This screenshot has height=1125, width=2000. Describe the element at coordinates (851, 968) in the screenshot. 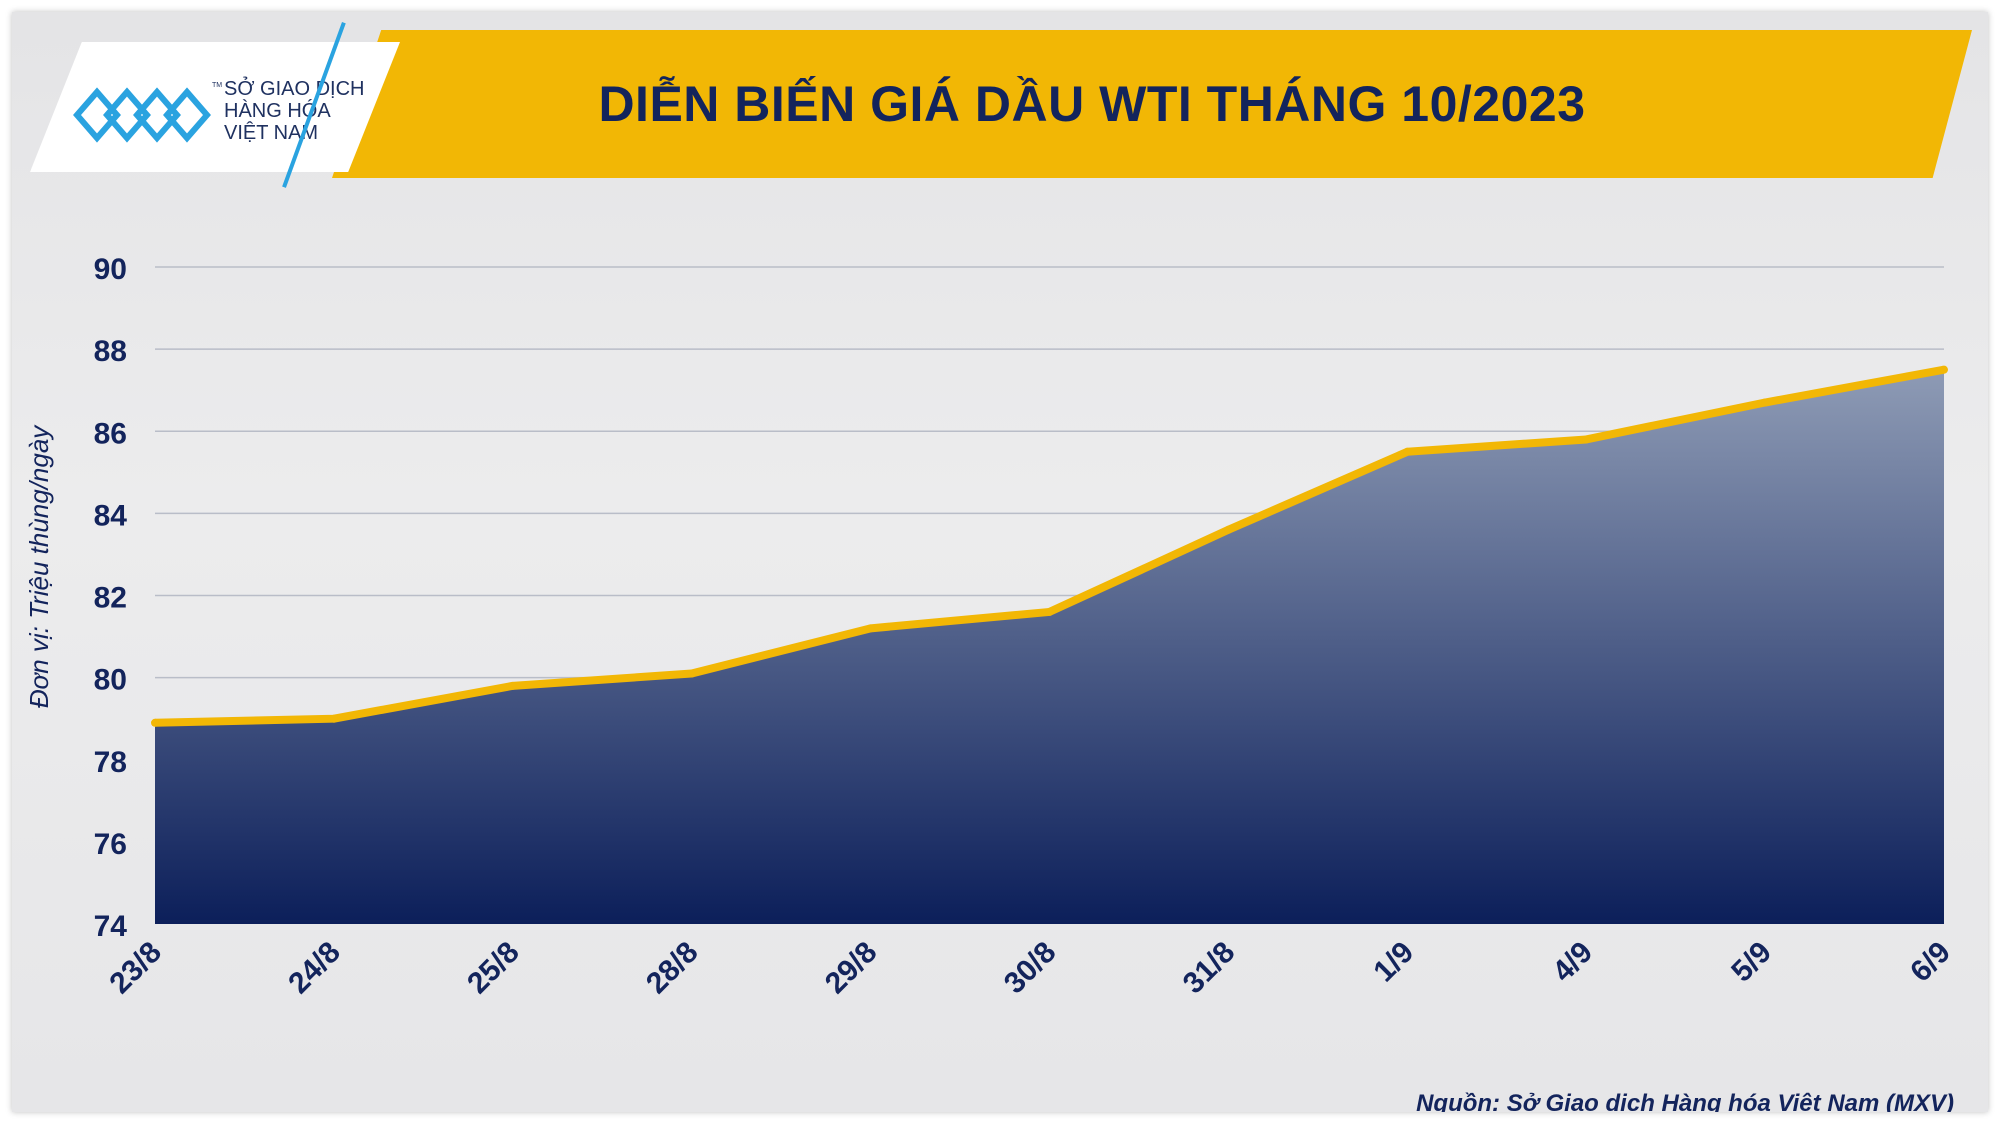

I see `x-tick-label: 29/8` at that location.